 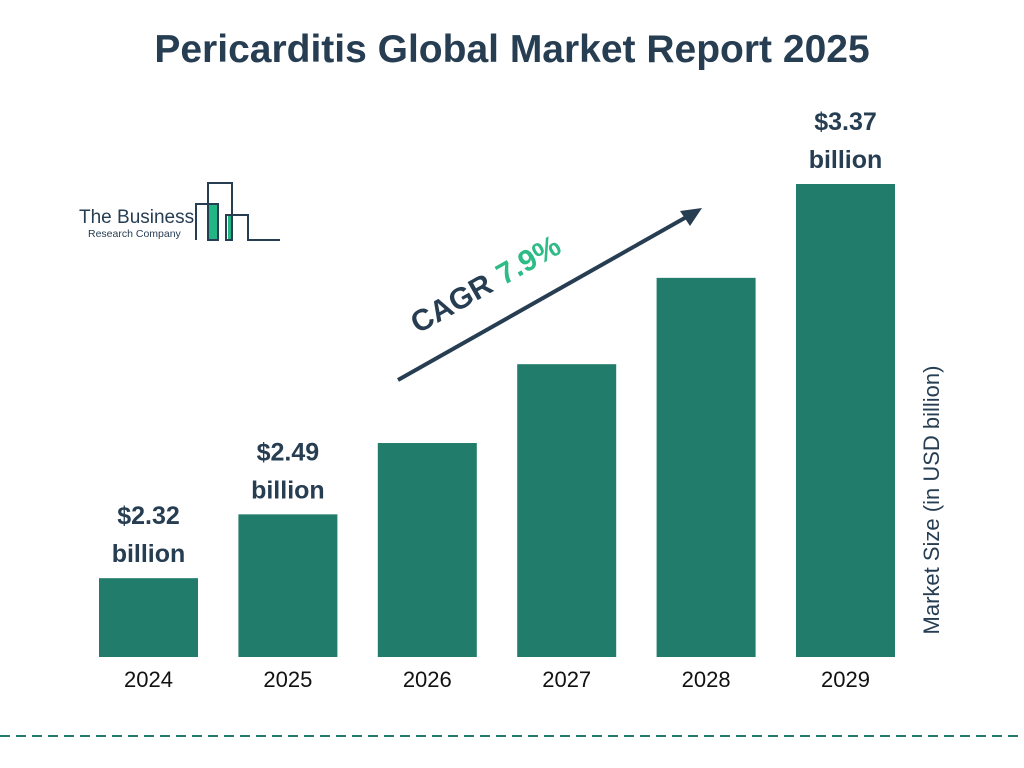 What do you see at coordinates (148, 516) in the screenshot?
I see `data-label-value: $2.32` at bounding box center [148, 516].